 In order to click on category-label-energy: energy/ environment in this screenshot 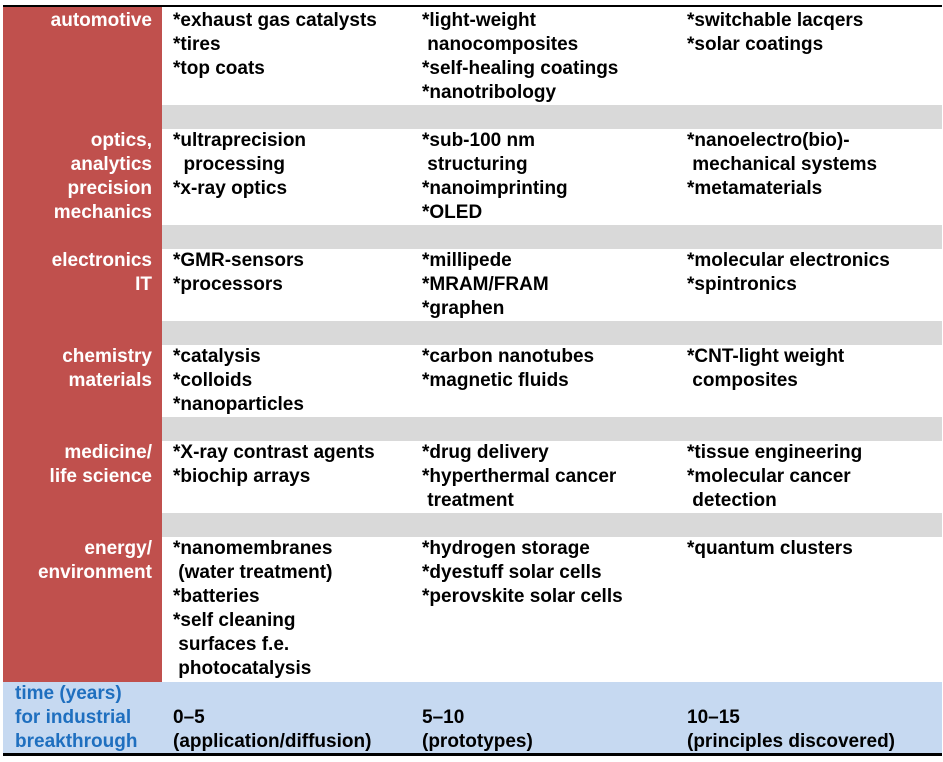, I will do `click(94, 560)`.